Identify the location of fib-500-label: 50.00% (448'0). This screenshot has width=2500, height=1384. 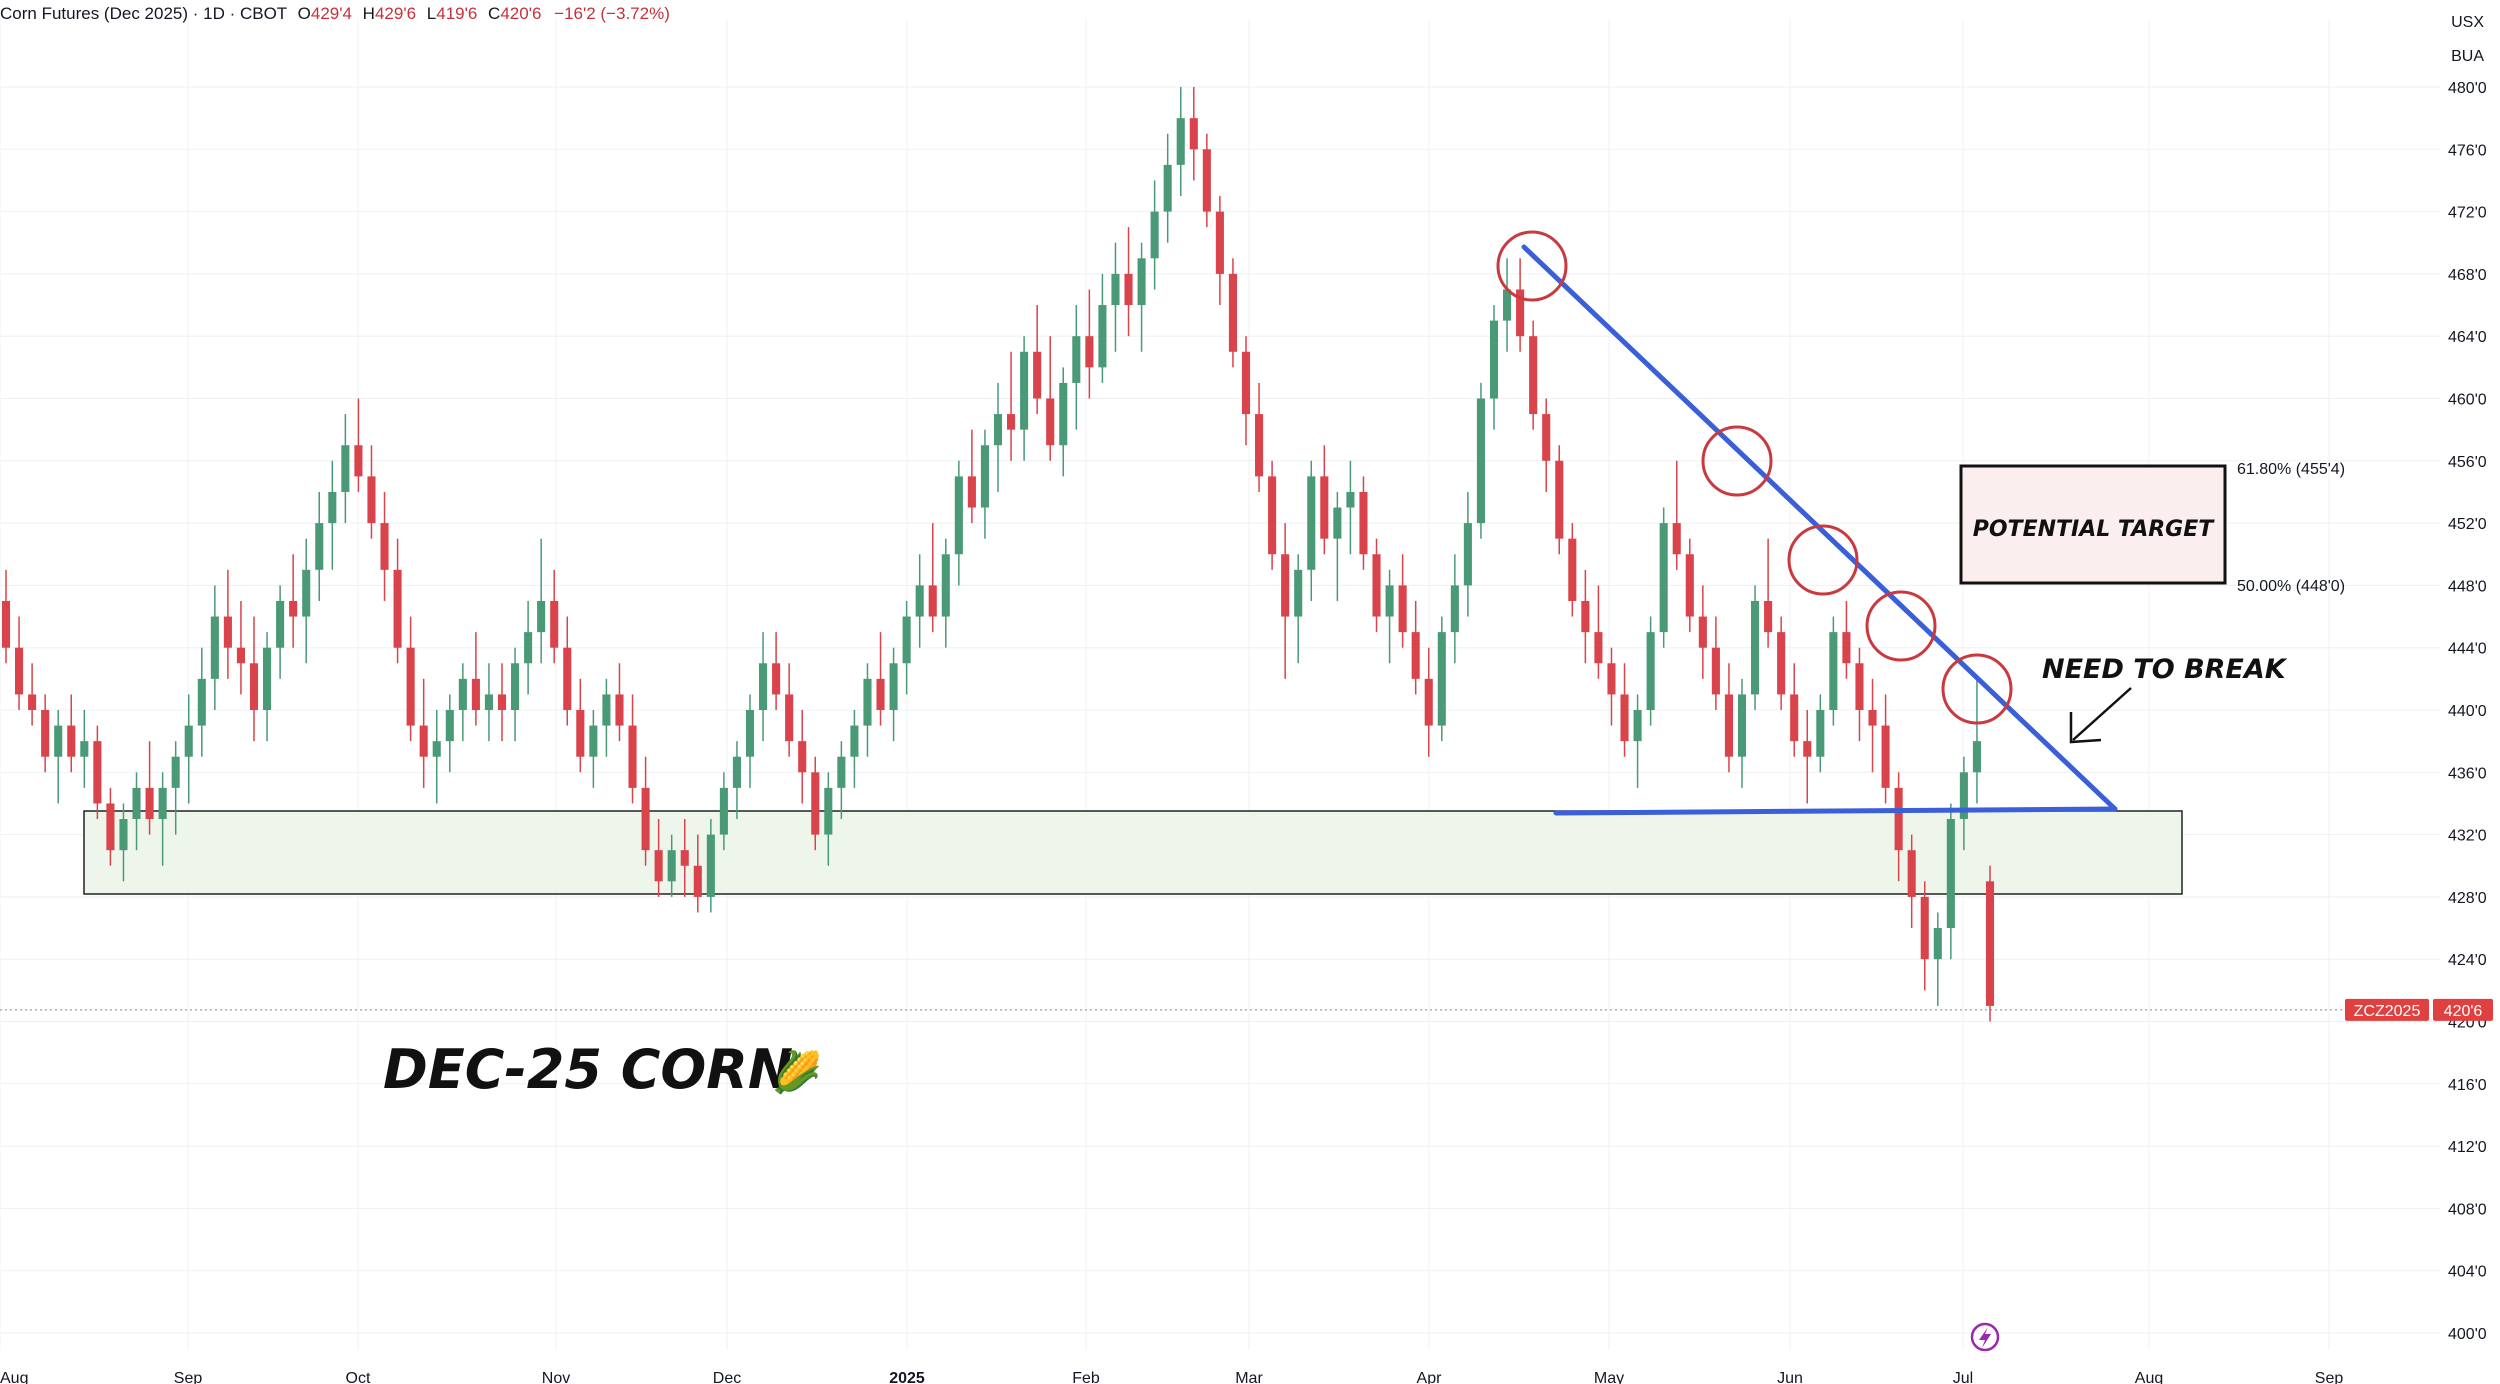
(2291, 586).